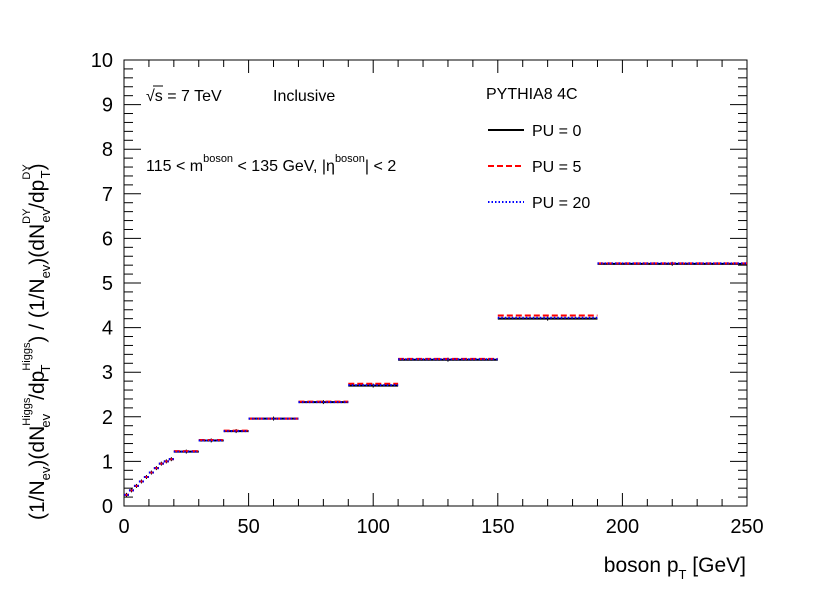 The width and height of the screenshot is (830, 596). What do you see at coordinates (675, 568) in the screenshot?
I see `x-axis-title: boson pT [GeV]` at bounding box center [675, 568].